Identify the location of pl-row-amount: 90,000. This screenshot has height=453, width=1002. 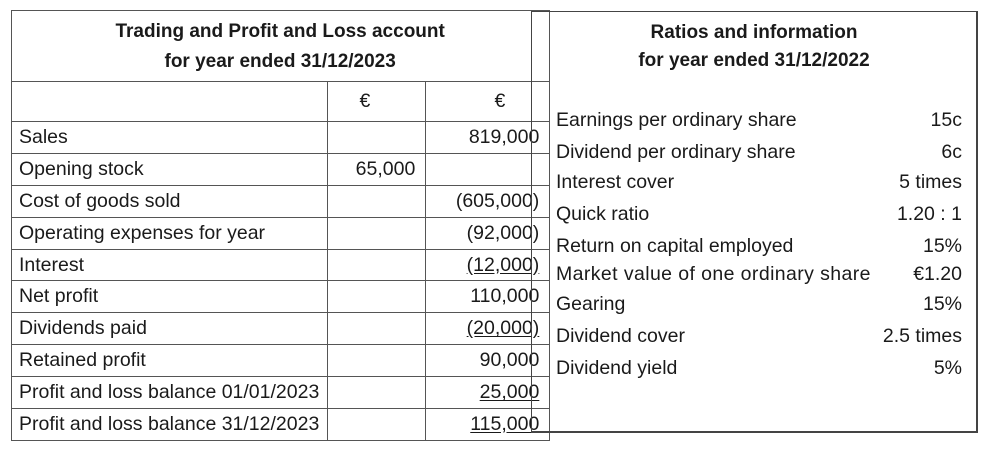
(509, 360).